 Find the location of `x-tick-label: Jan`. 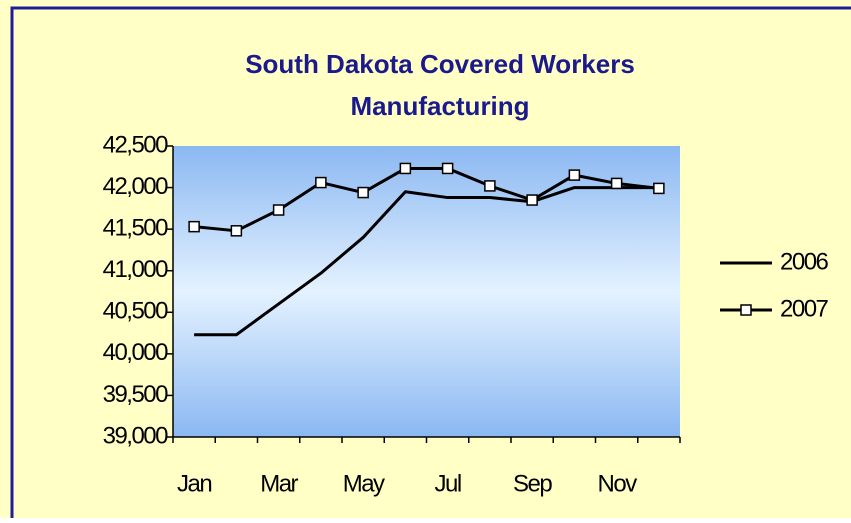

x-tick-label: Jan is located at coordinates (194, 483).